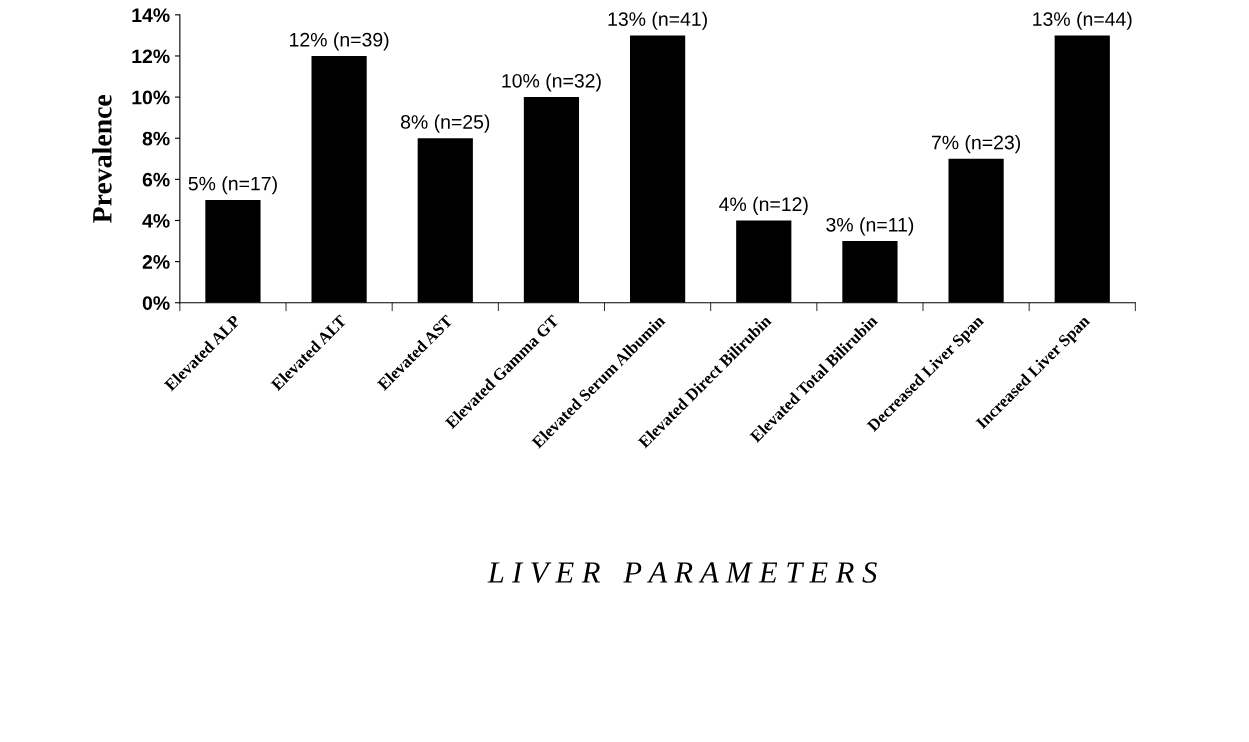 The image size is (1249, 742). Describe the element at coordinates (445, 123) in the screenshot. I see `data-label: 8% (n=25)` at that location.